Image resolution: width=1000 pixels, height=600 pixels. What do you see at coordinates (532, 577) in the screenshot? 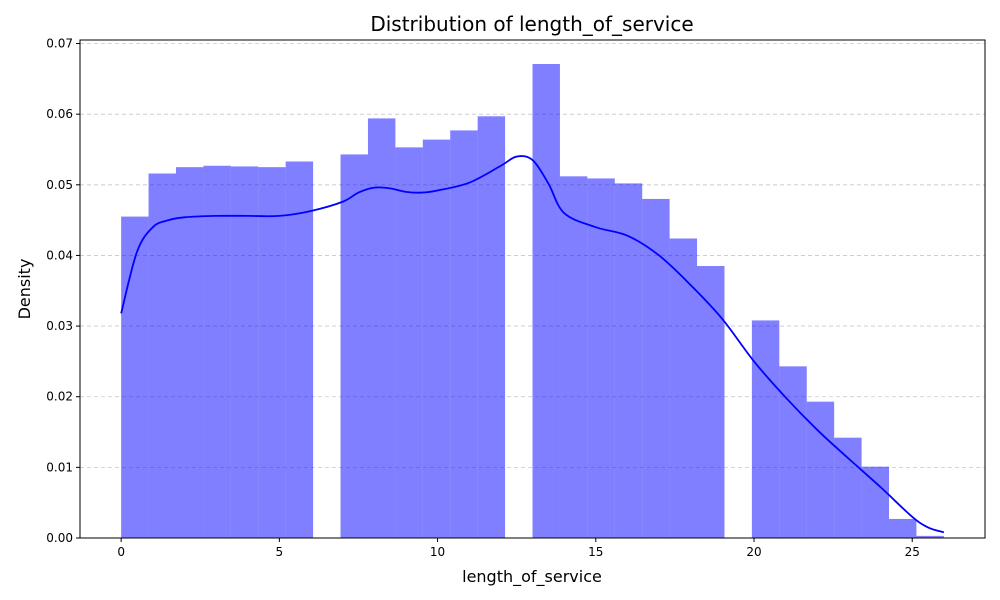
I see `x-axis-label: length_of_service` at bounding box center [532, 577].